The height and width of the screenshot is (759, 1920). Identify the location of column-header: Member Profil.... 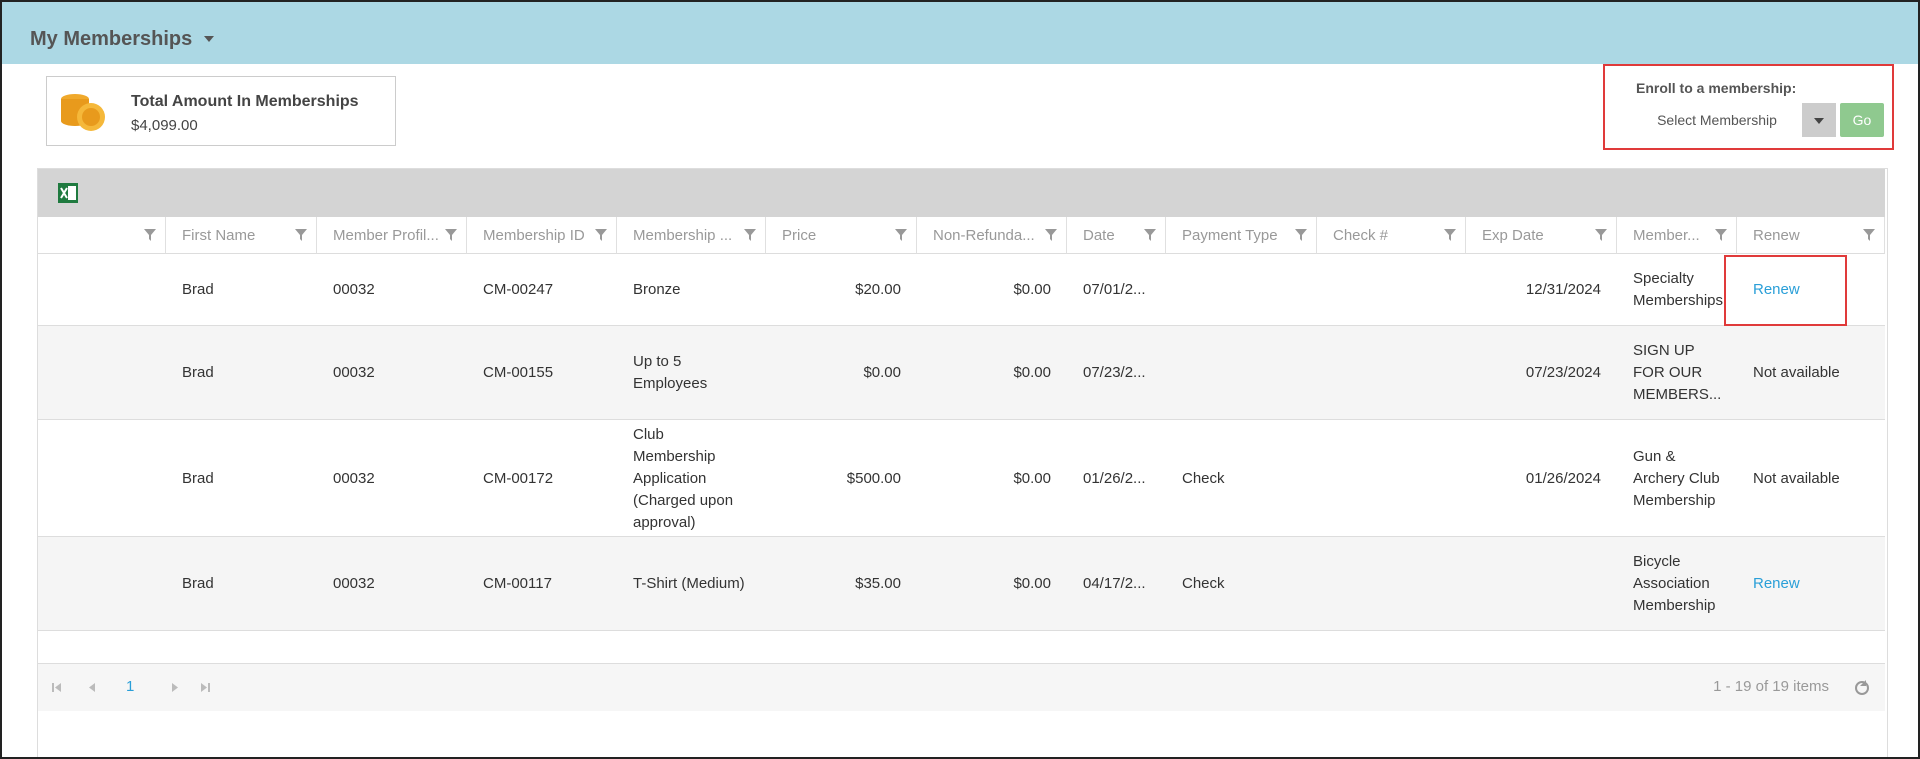
(392, 235).